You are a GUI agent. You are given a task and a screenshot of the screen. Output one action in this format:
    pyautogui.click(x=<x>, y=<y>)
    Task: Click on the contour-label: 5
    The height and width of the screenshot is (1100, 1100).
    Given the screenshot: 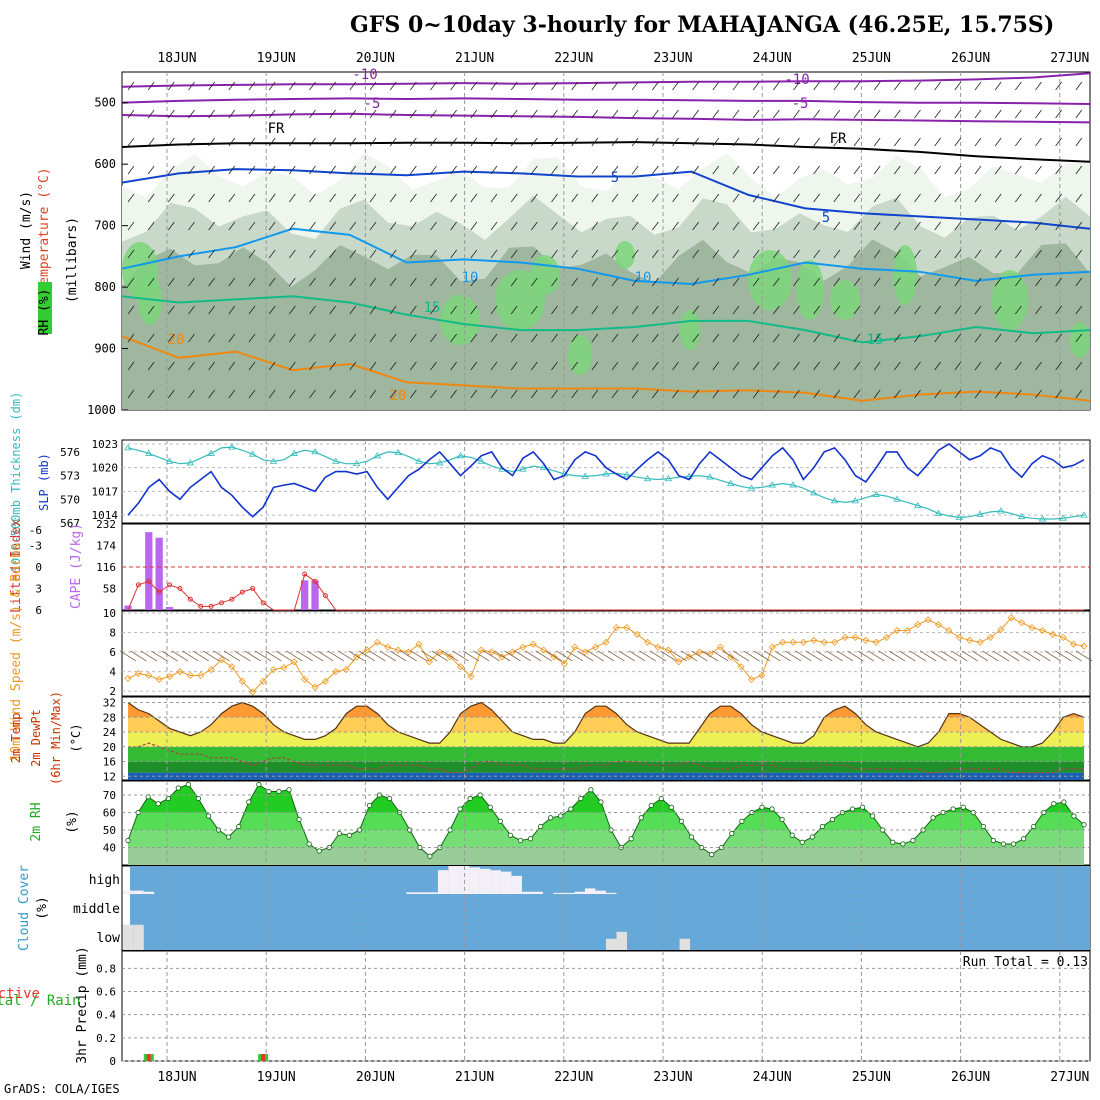 What is the action you would take?
    pyautogui.click(x=615, y=178)
    